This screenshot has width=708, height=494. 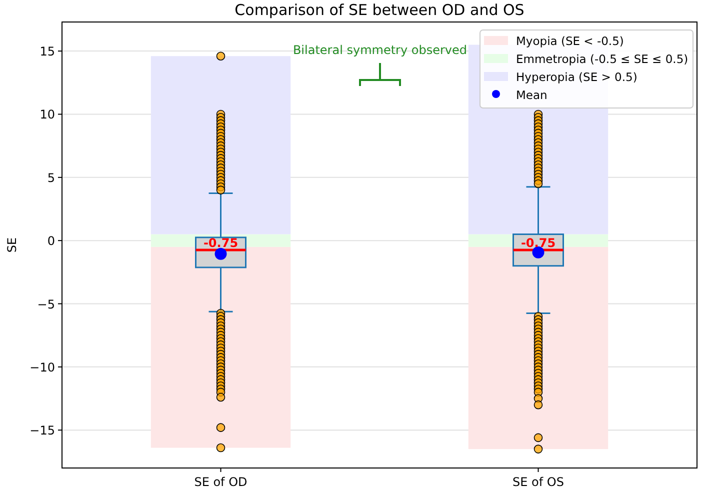 I want to click on x-tick-label: SE of OD, so click(x=221, y=482).